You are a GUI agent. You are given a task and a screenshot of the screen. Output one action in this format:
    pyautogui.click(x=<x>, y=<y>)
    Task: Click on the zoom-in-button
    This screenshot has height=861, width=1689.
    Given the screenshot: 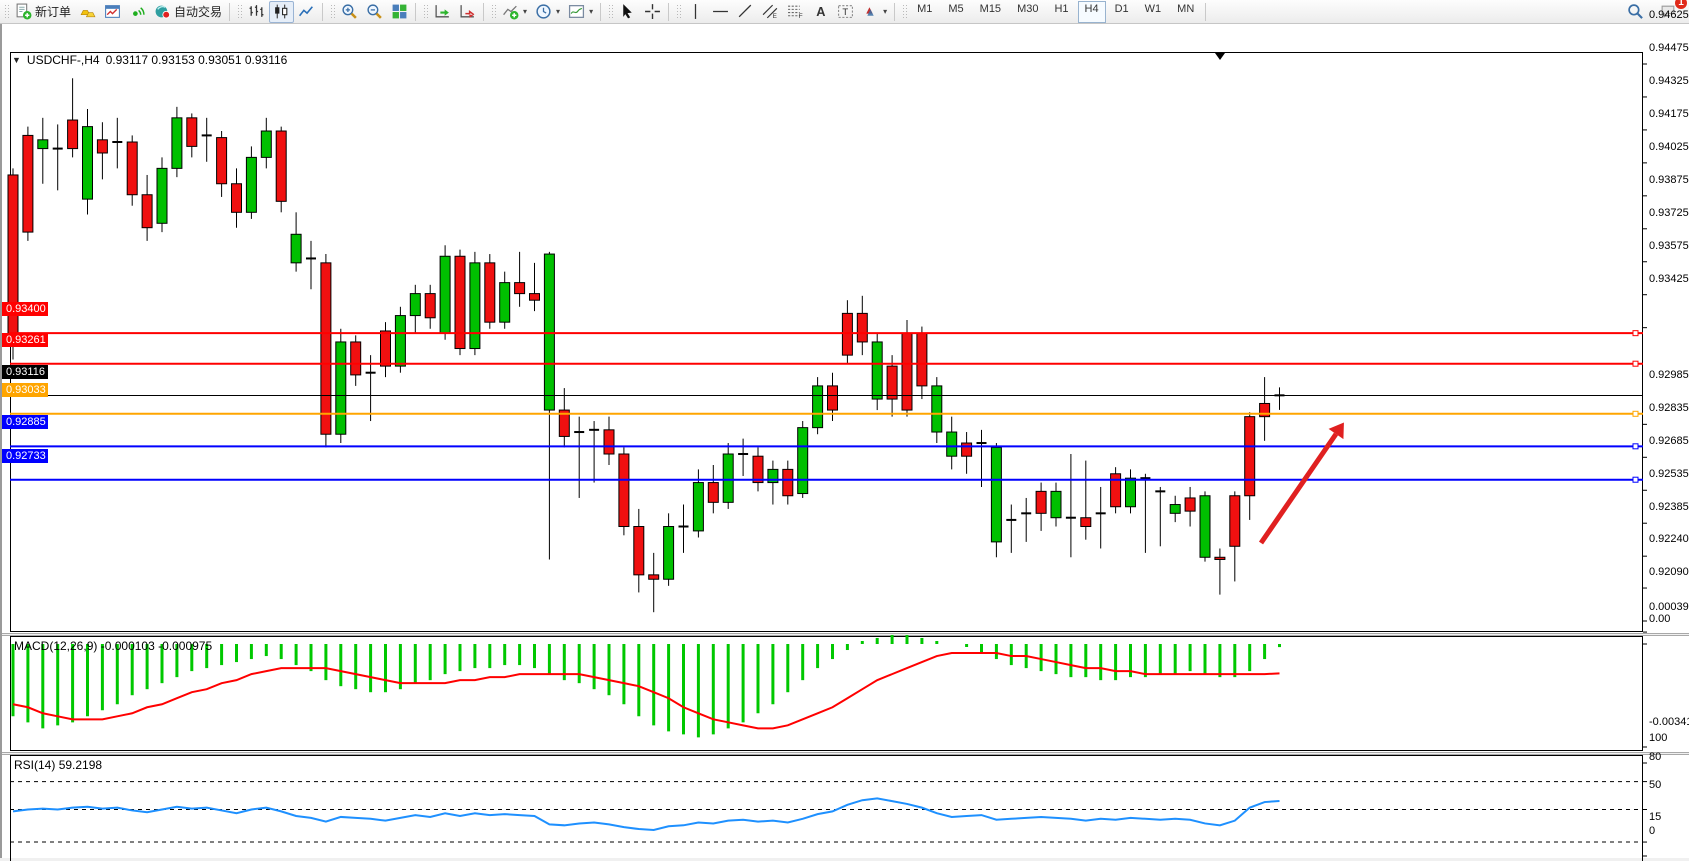 What is the action you would take?
    pyautogui.click(x=349, y=12)
    